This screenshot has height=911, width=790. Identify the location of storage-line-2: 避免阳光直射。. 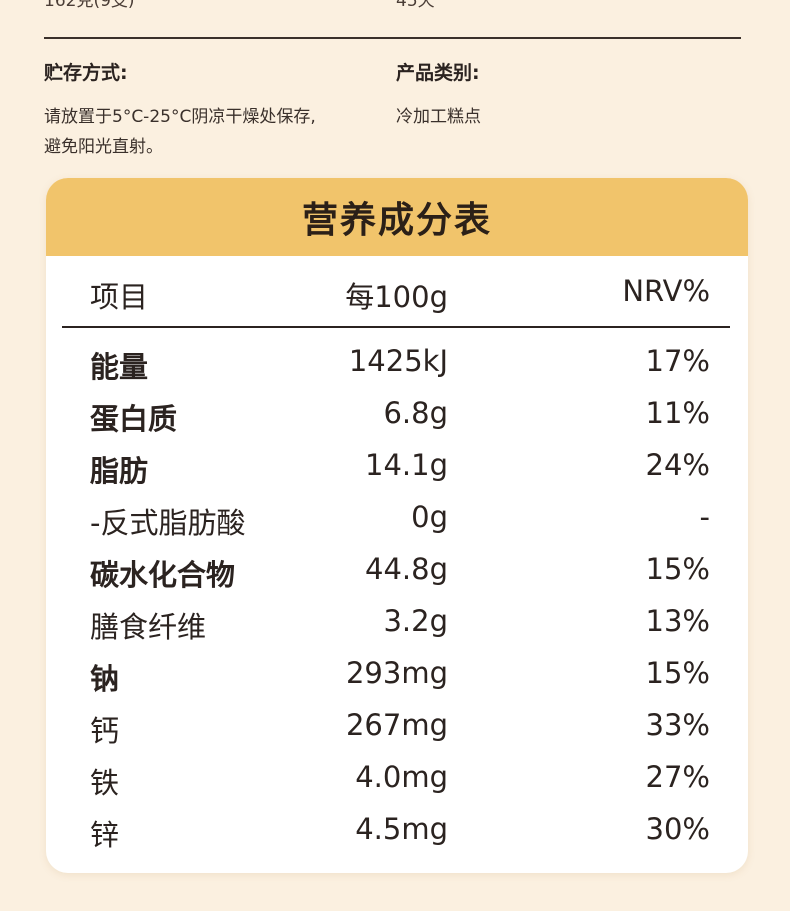
(103, 147).